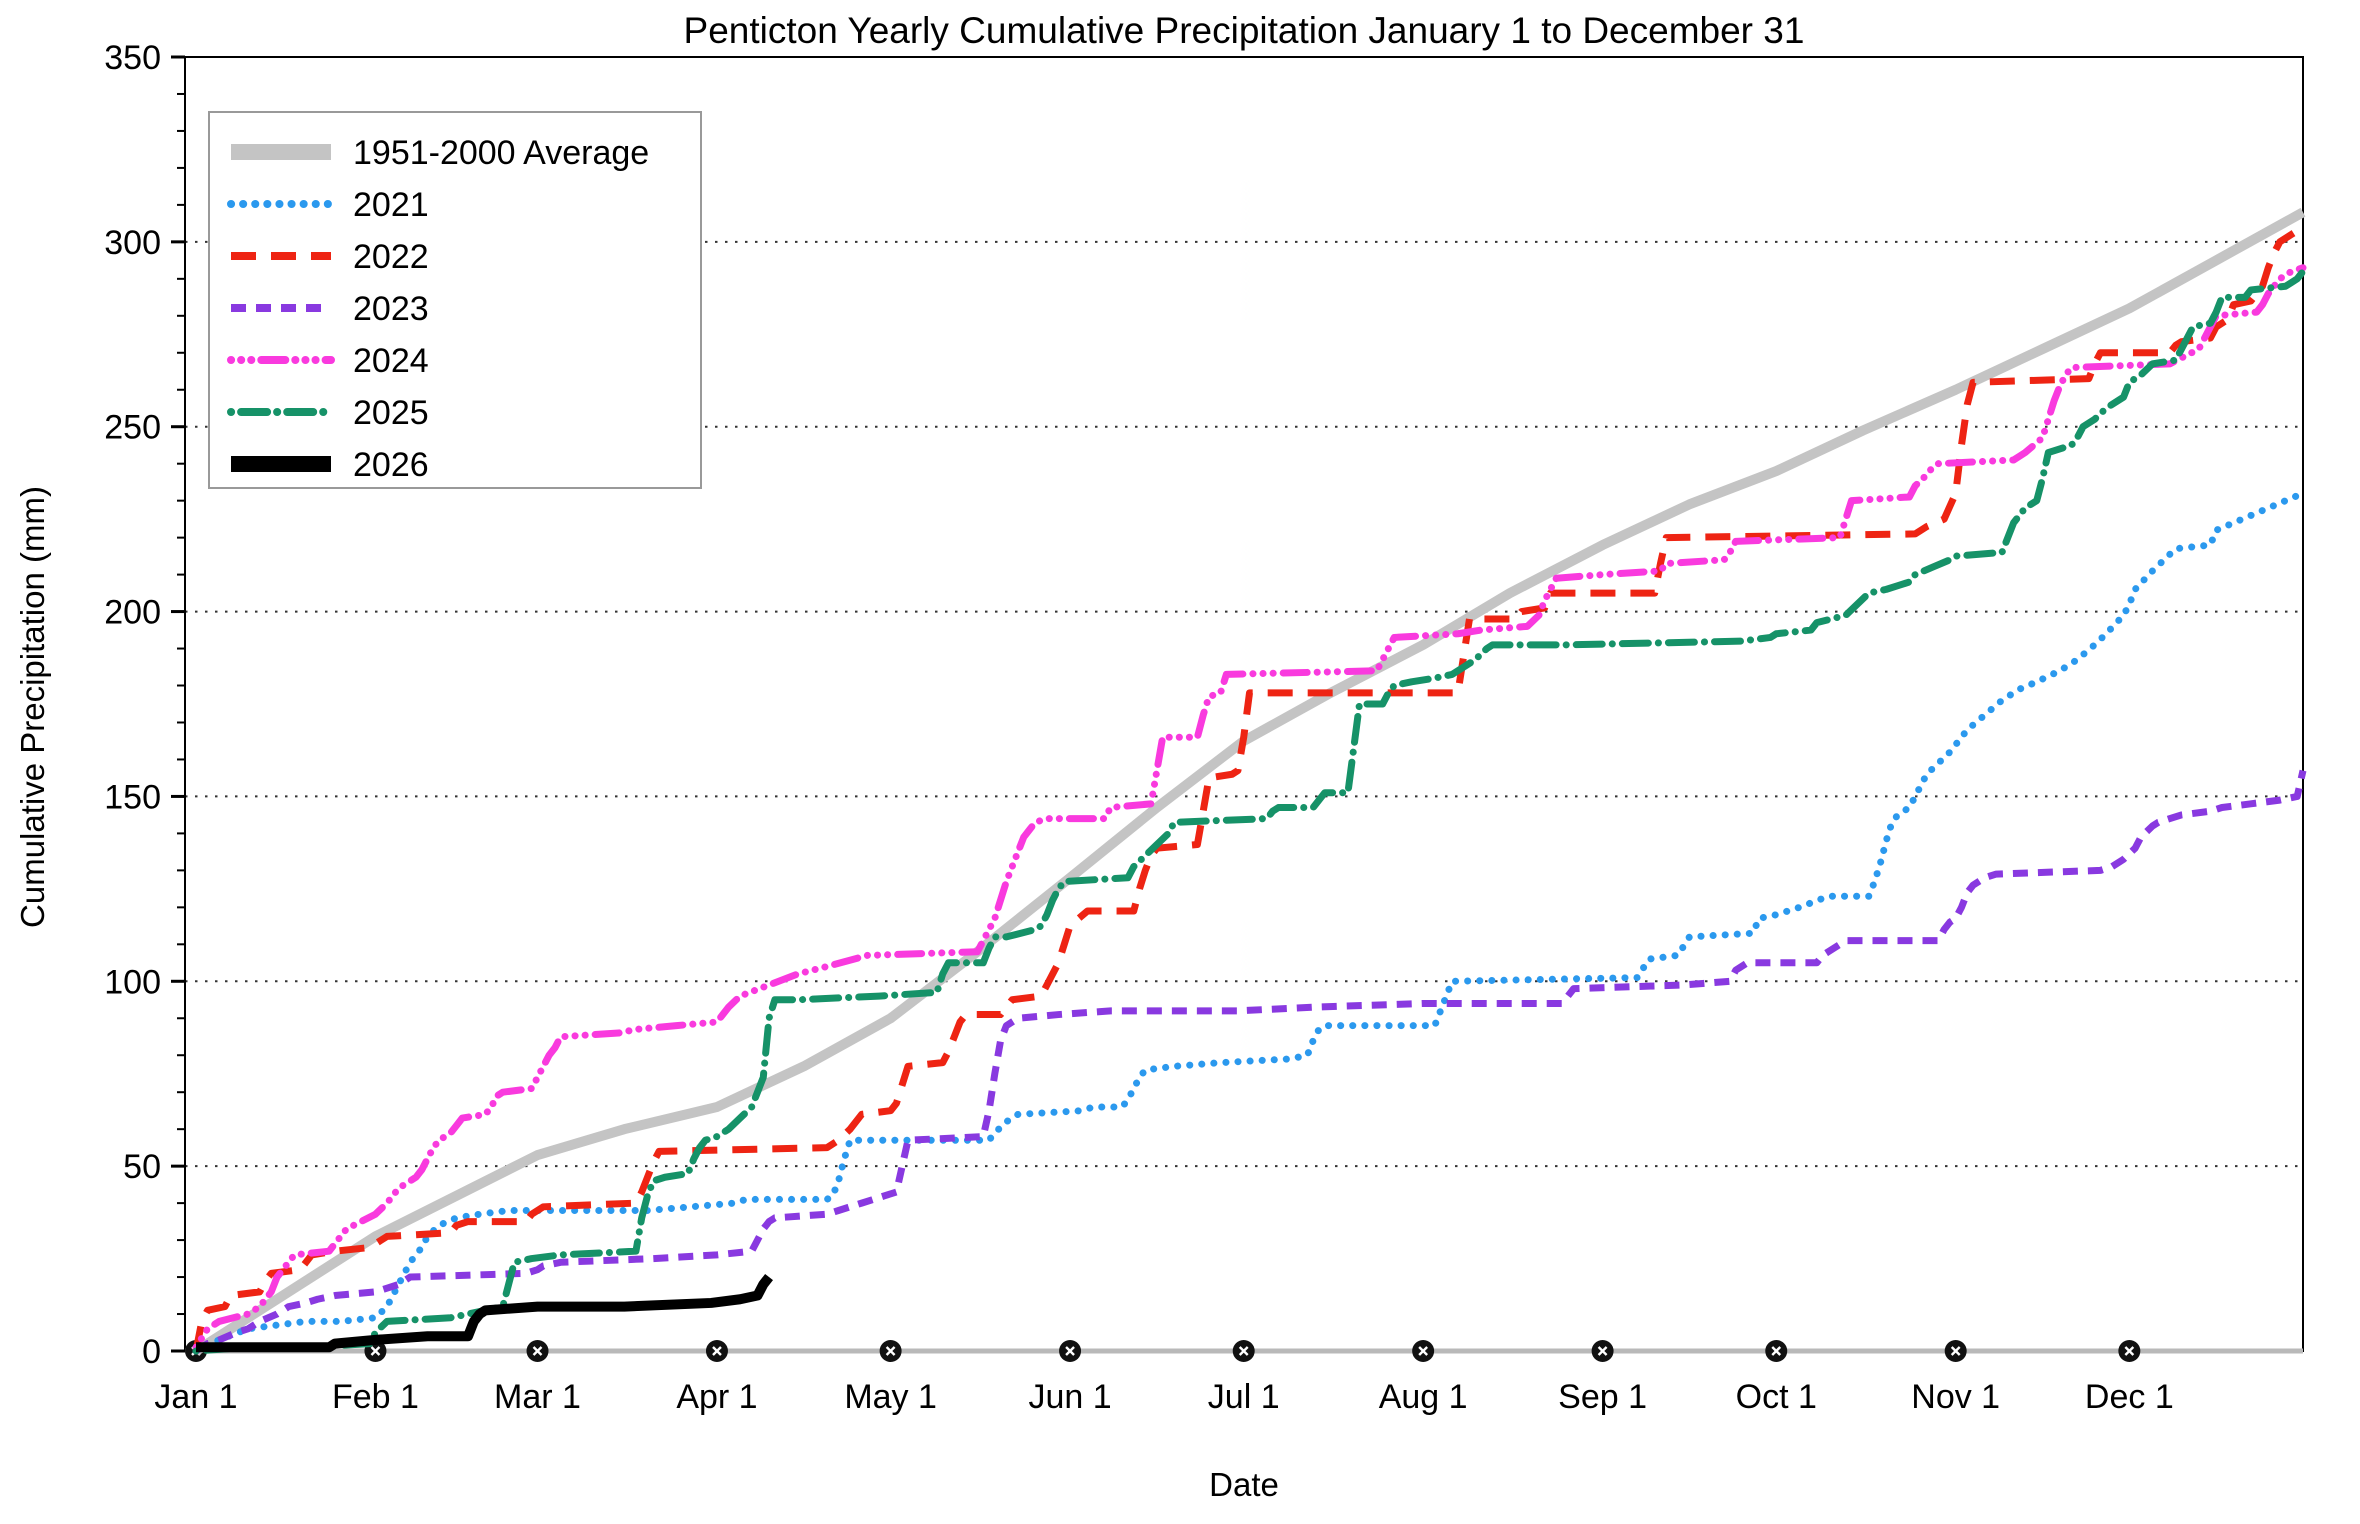 This screenshot has height=1524, width=2360. Describe the element at coordinates (501, 153) in the screenshot. I see `legend-label: 1951-2000 Average` at that location.